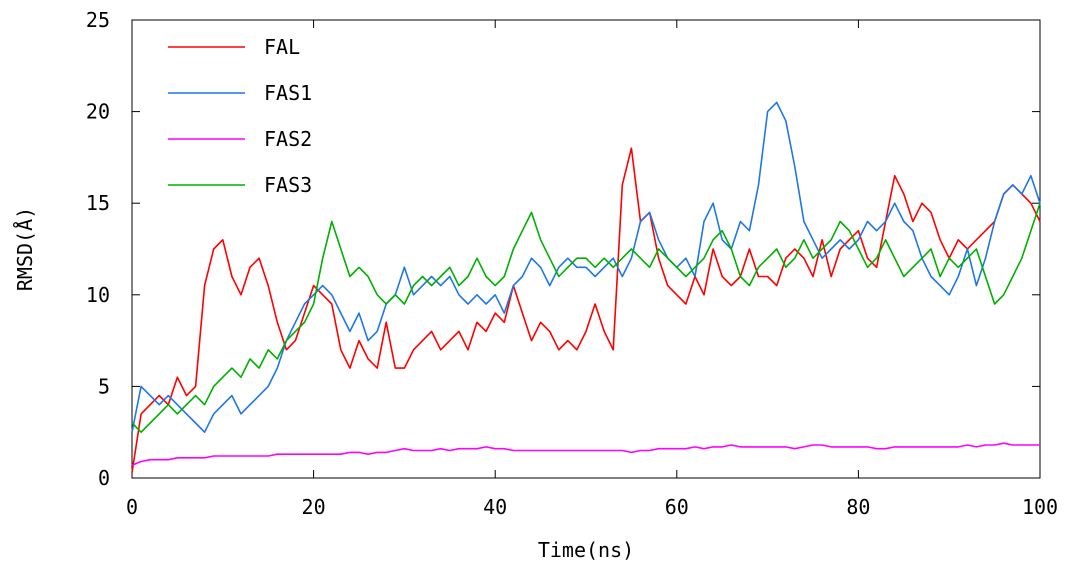  Describe the element at coordinates (98, 112) in the screenshot. I see `y-tick-label: 20` at that location.